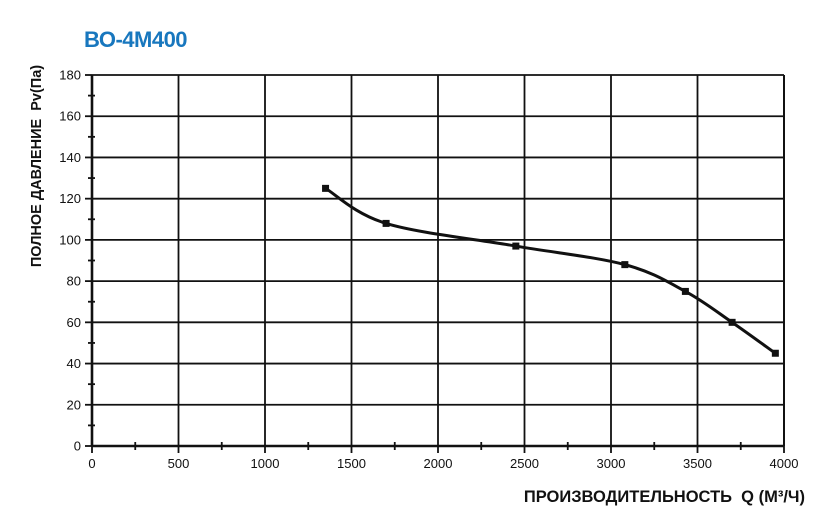 The image size is (840, 529). Describe the element at coordinates (136, 39) in the screenshot. I see `chart-title: ВО-4М400` at that location.